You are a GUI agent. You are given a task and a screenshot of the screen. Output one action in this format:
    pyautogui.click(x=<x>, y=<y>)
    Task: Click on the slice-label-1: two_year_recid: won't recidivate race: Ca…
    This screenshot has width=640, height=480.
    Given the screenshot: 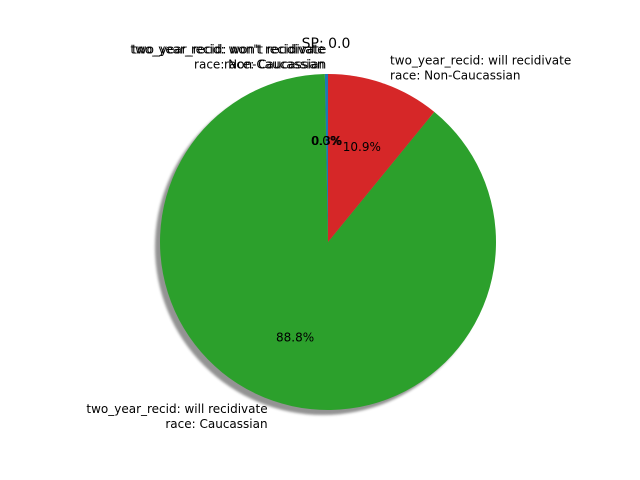 What is the action you would take?
    pyautogui.click(x=229, y=57)
    